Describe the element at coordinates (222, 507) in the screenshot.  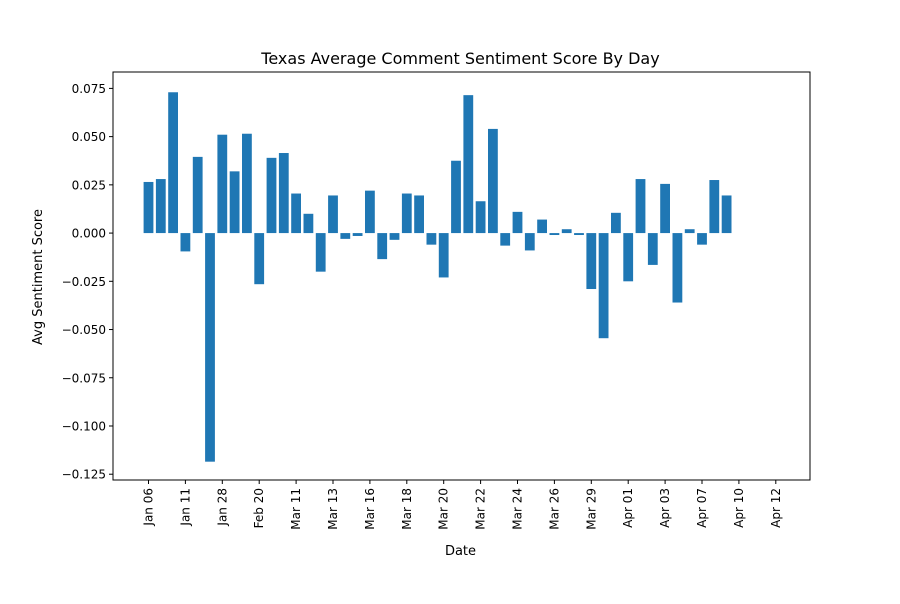
I see `x-tick-label: Jan 28` at that location.